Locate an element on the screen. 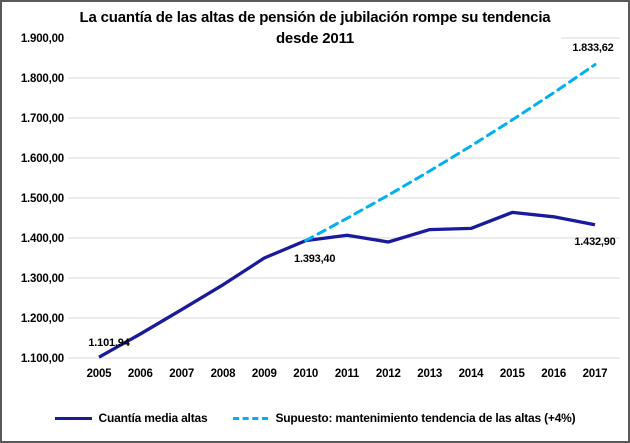  y-tick-label: 1.300,00 is located at coordinates (42, 279).